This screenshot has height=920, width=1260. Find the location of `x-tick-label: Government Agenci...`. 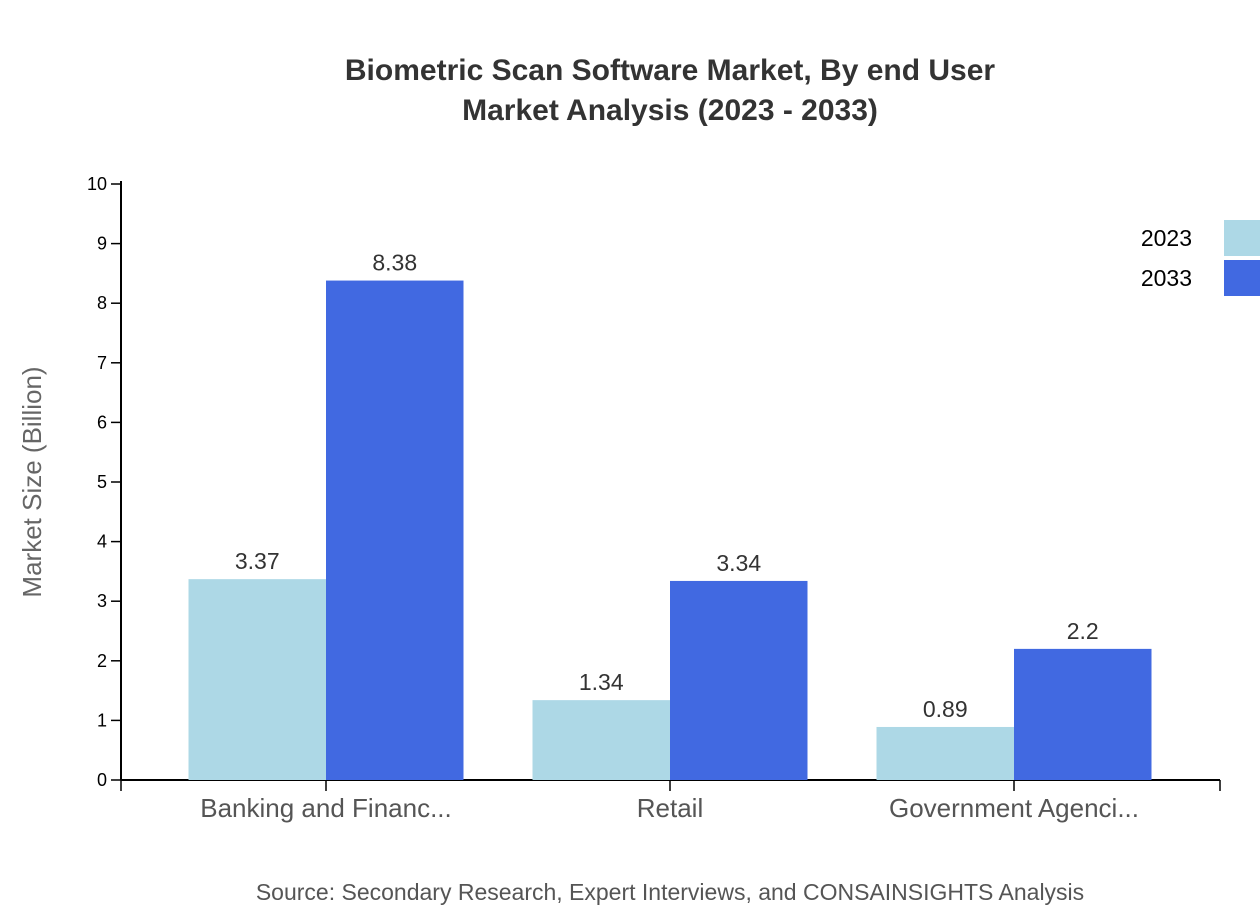

x-tick-label: Government Agenci... is located at coordinates (1014, 808).